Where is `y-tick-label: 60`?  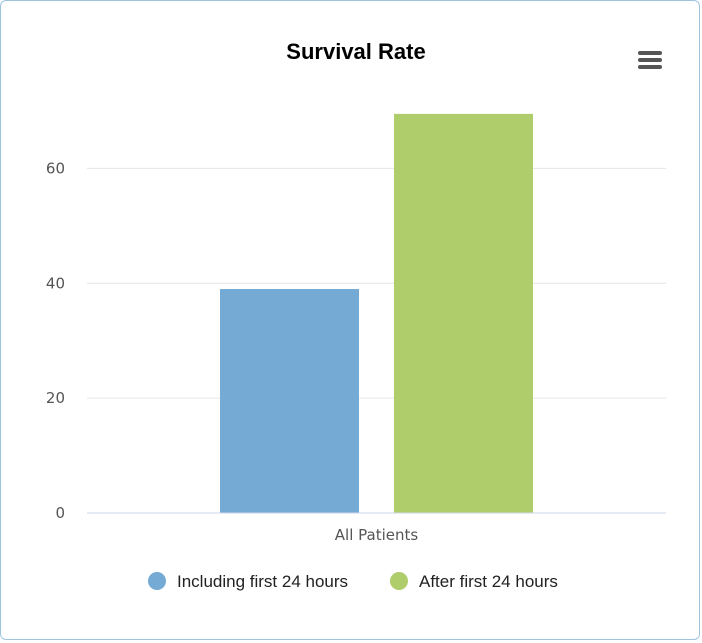
y-tick-label: 60 is located at coordinates (55, 168).